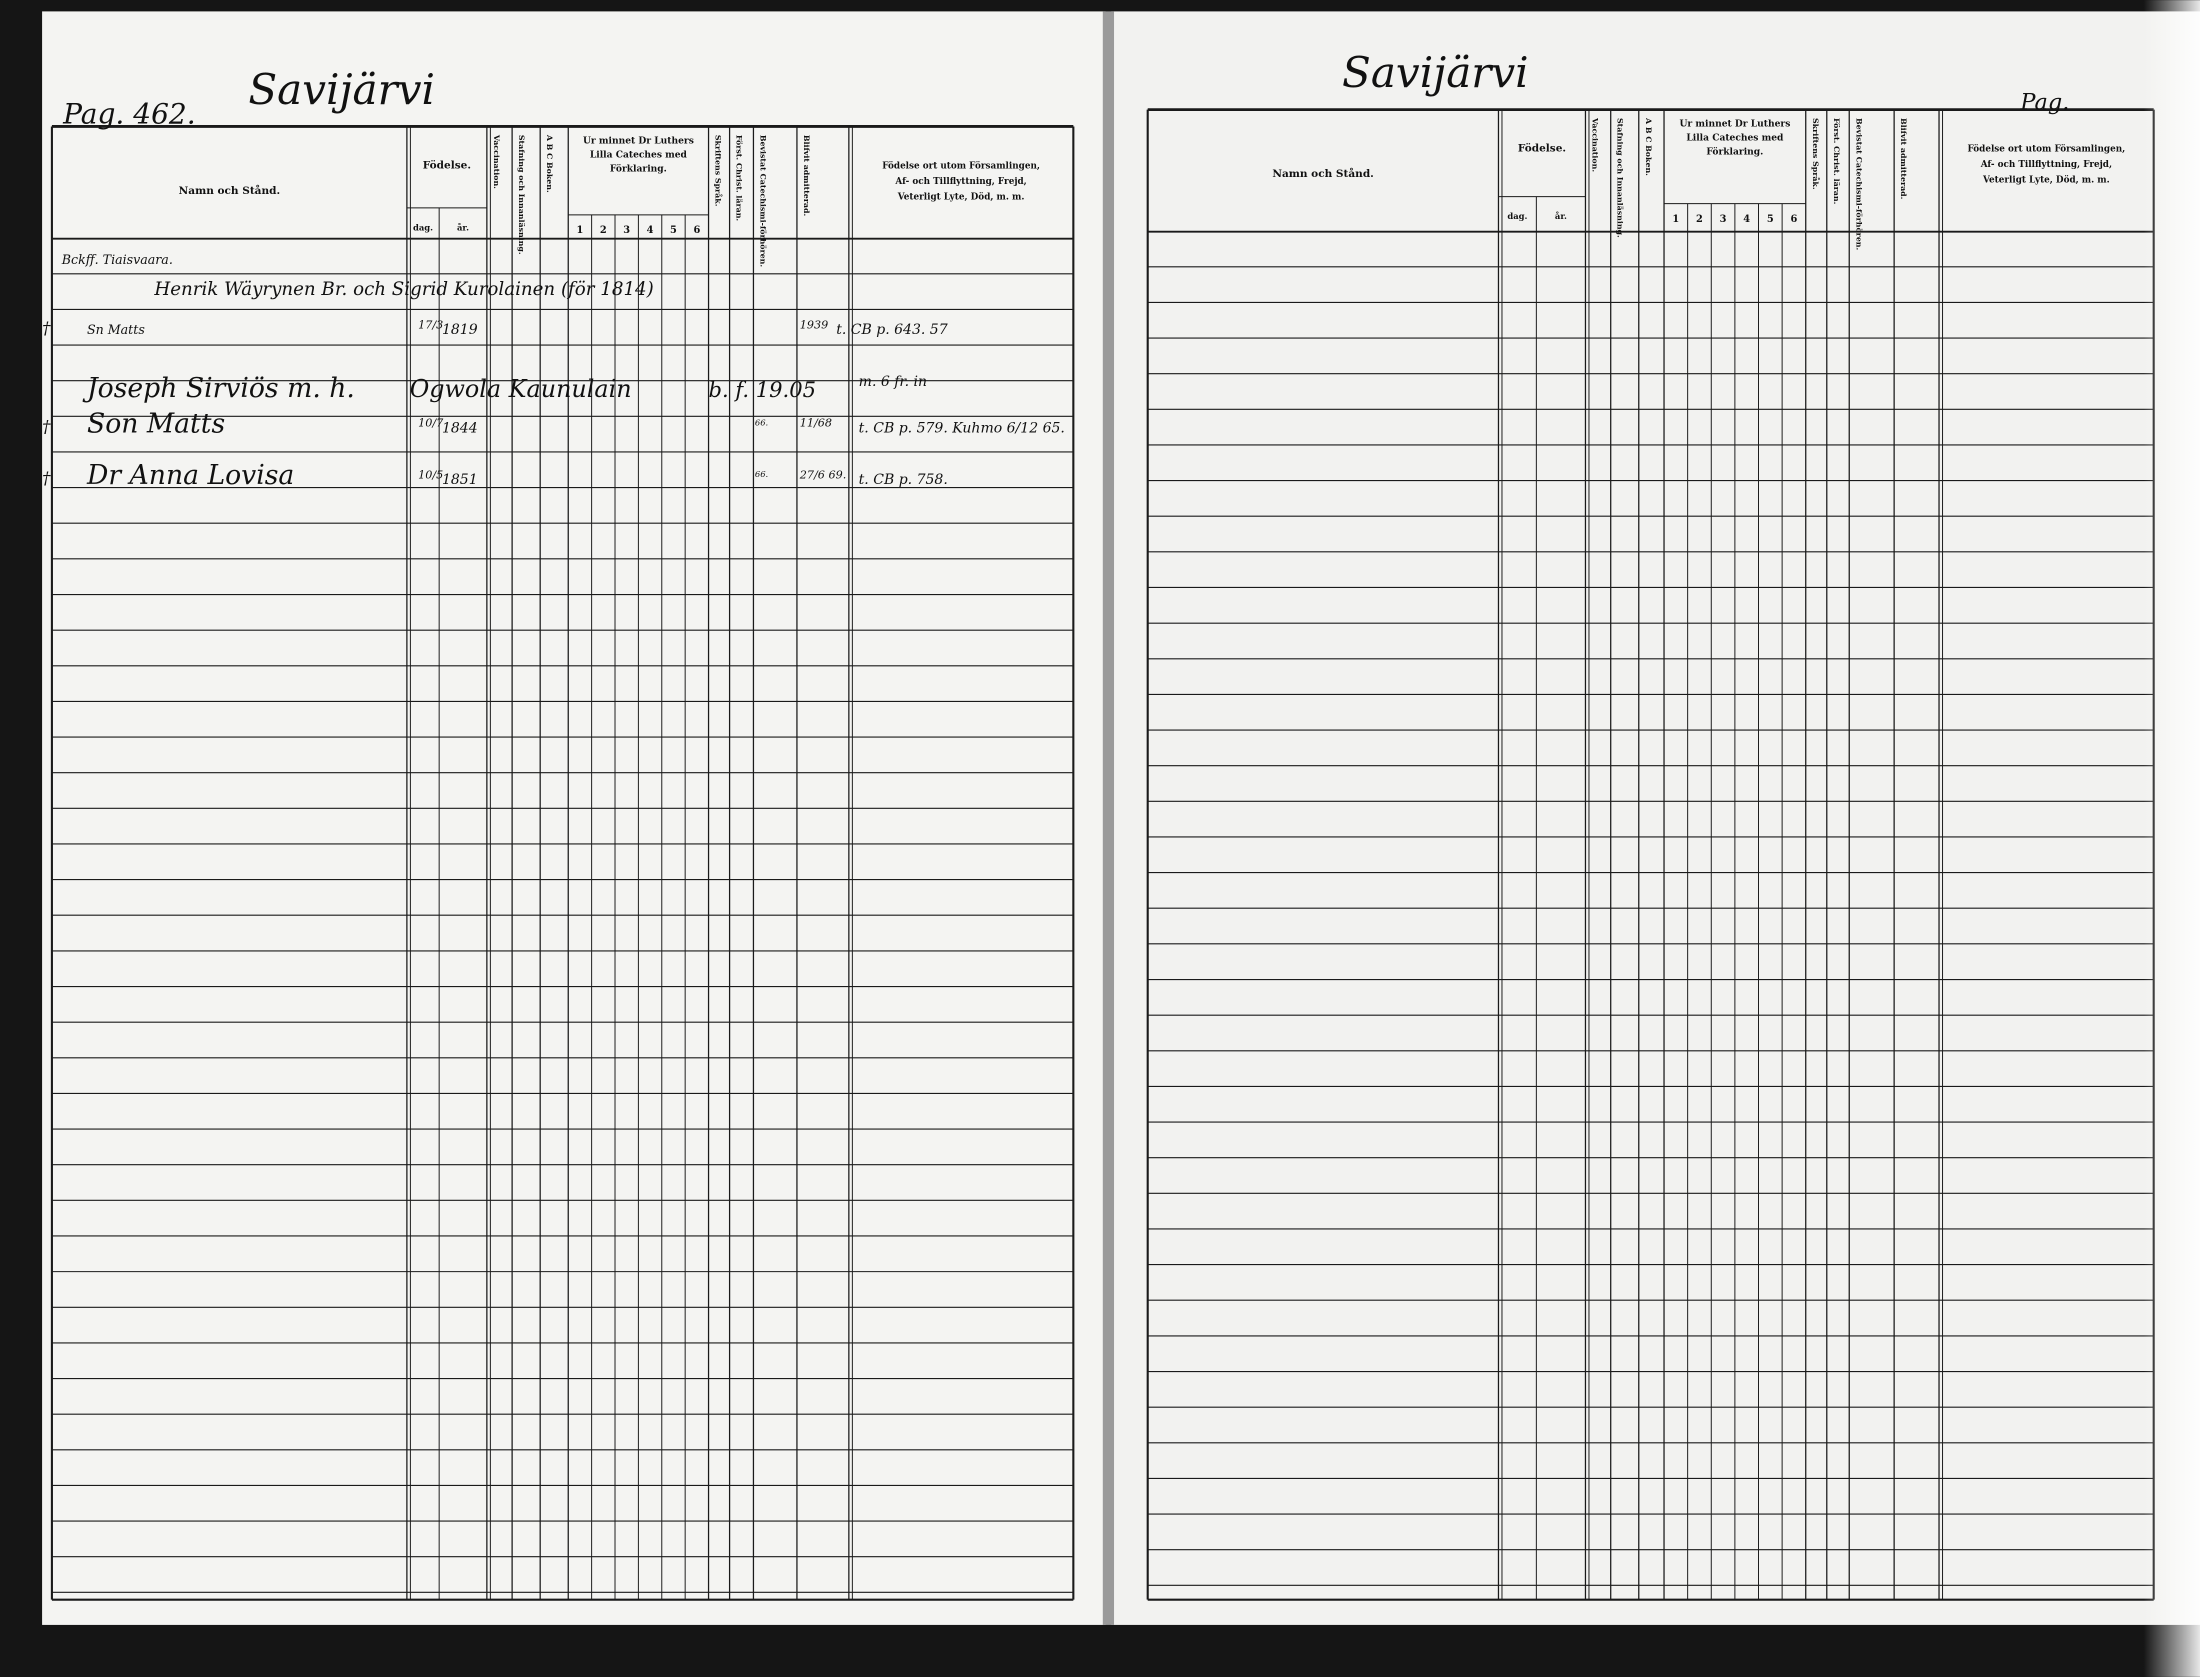 The height and width of the screenshot is (1677, 2200). What do you see at coordinates (816, 423) in the screenshot?
I see `entry-admitted: 11/68` at bounding box center [816, 423].